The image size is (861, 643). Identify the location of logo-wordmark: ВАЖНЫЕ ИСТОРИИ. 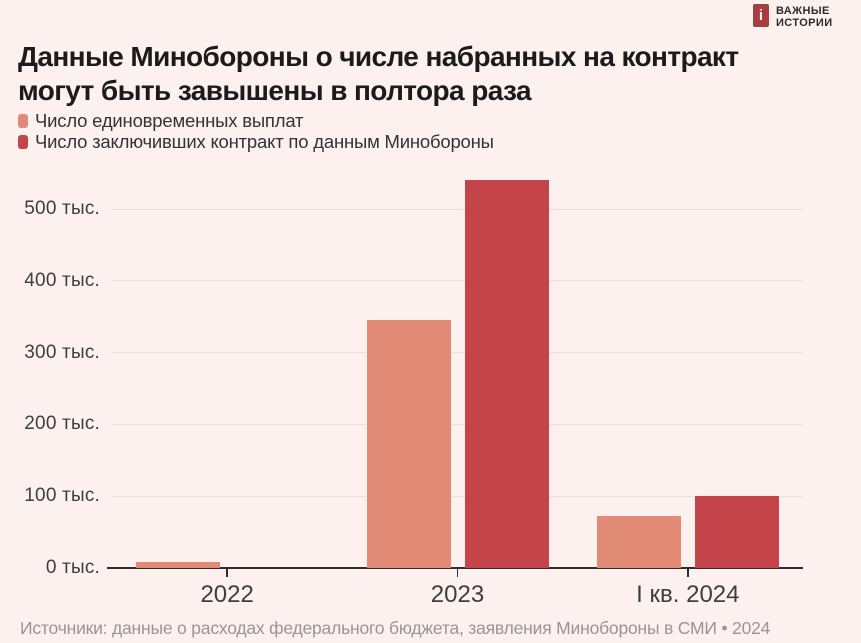
(804, 16).